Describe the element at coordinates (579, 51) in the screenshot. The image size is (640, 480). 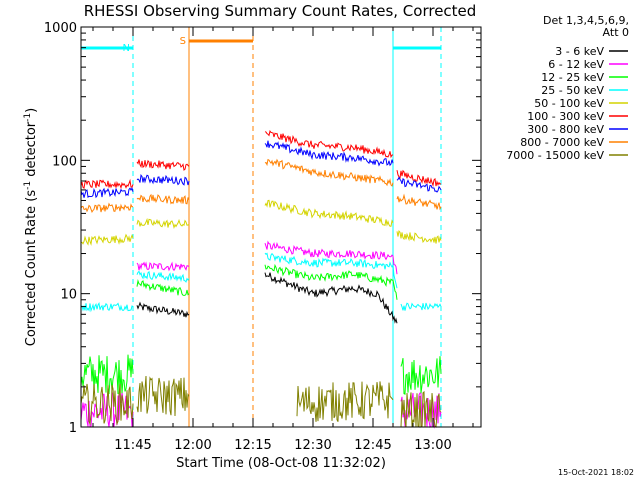
I see `legend-label-0: 3 - 6 keV` at that location.